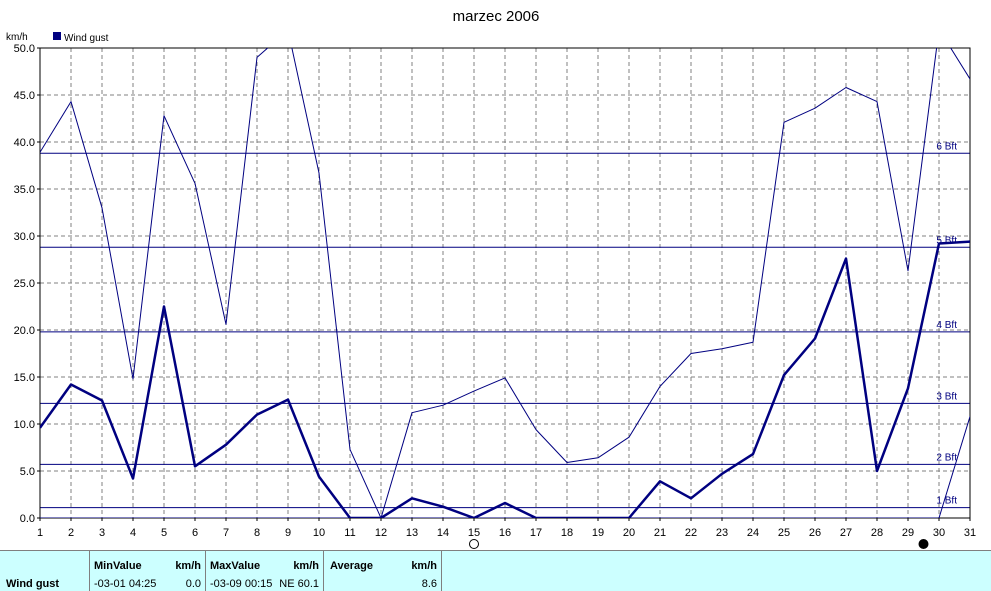  What do you see at coordinates (17, 37) in the screenshot?
I see `y-axis-unit: km/h` at bounding box center [17, 37].